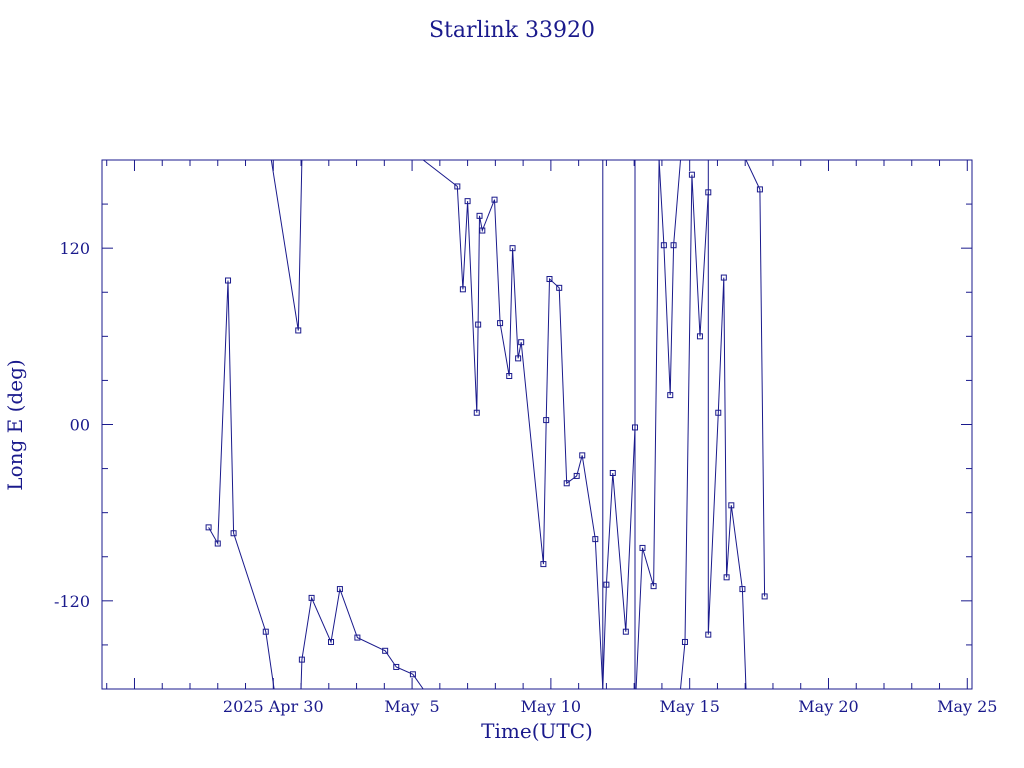  Describe the element at coordinates (72, 601) in the screenshot. I see `y-tick-label: -120` at that location.